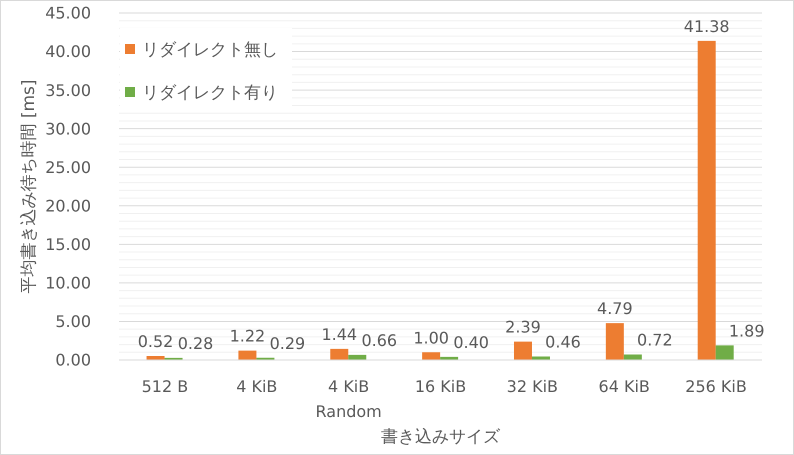 This screenshot has height=455, width=794. I want to click on data-label: 2.39, so click(523, 327).